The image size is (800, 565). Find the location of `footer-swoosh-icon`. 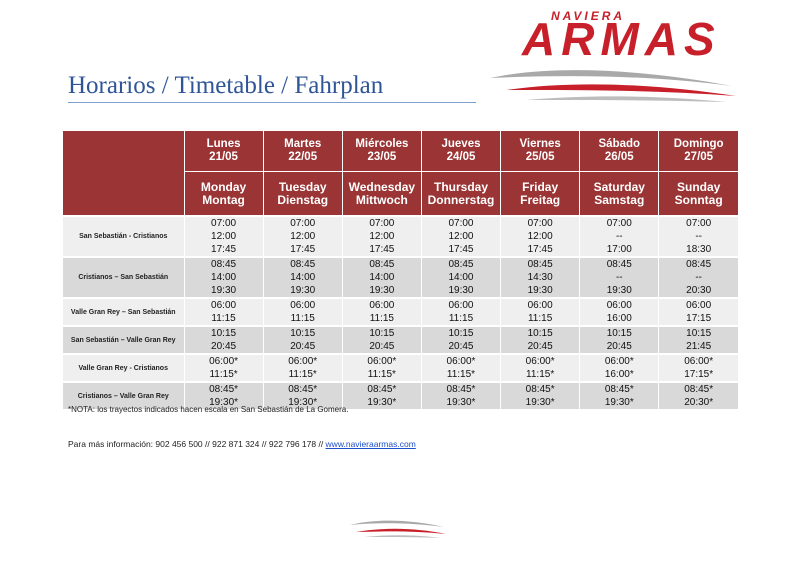

footer-swoosh-icon is located at coordinates (398, 529).